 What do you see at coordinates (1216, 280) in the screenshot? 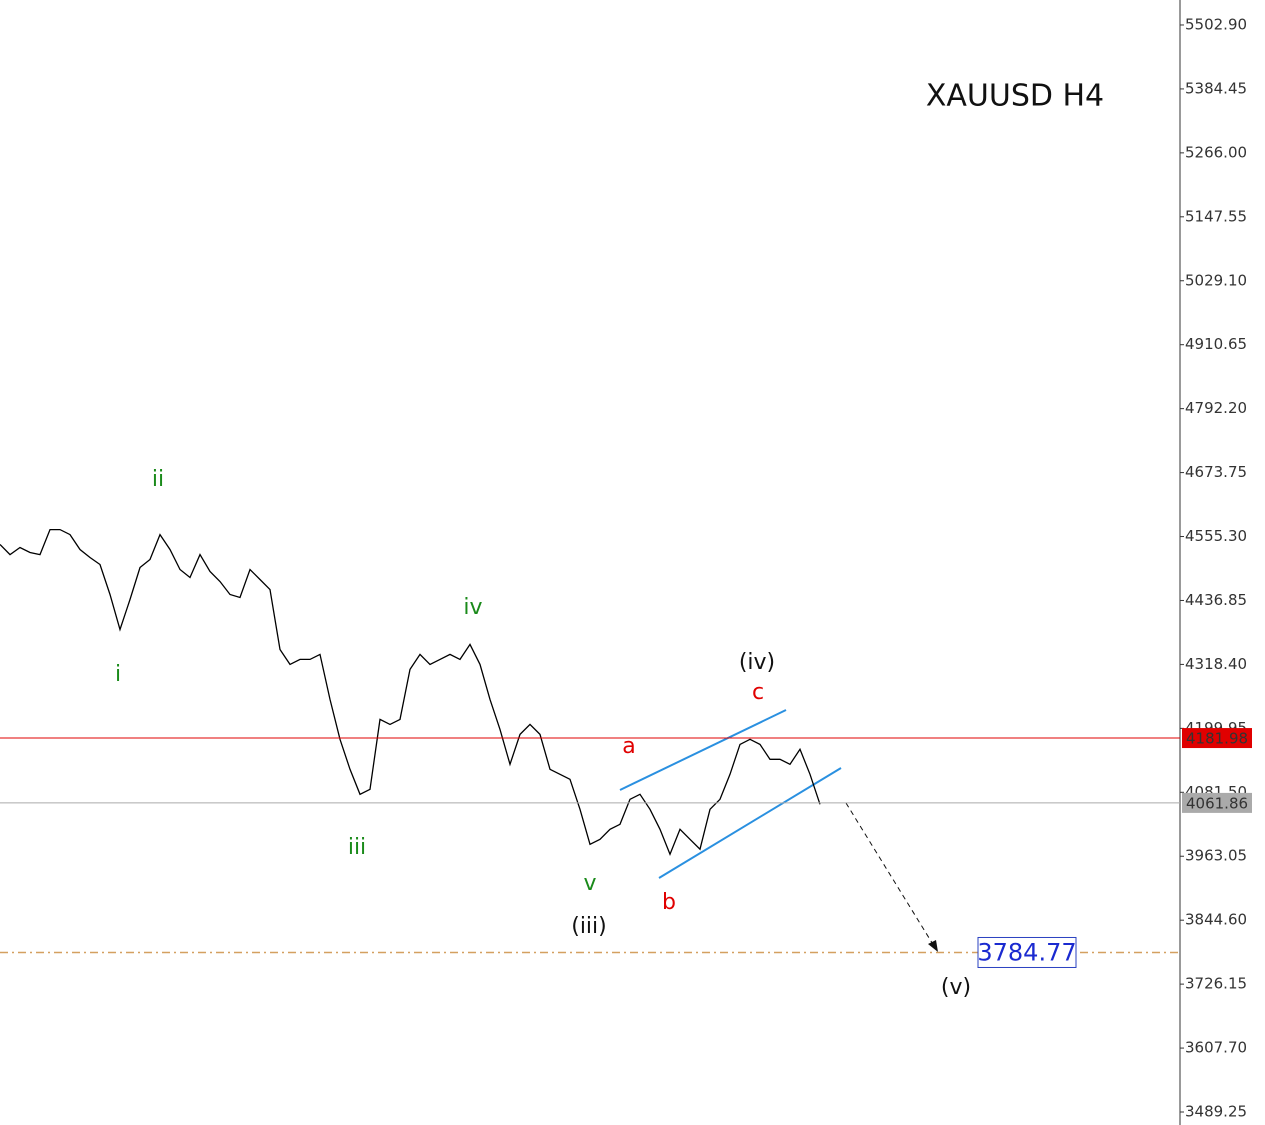
I see `y-tick-label: 5029.10` at bounding box center [1216, 280].